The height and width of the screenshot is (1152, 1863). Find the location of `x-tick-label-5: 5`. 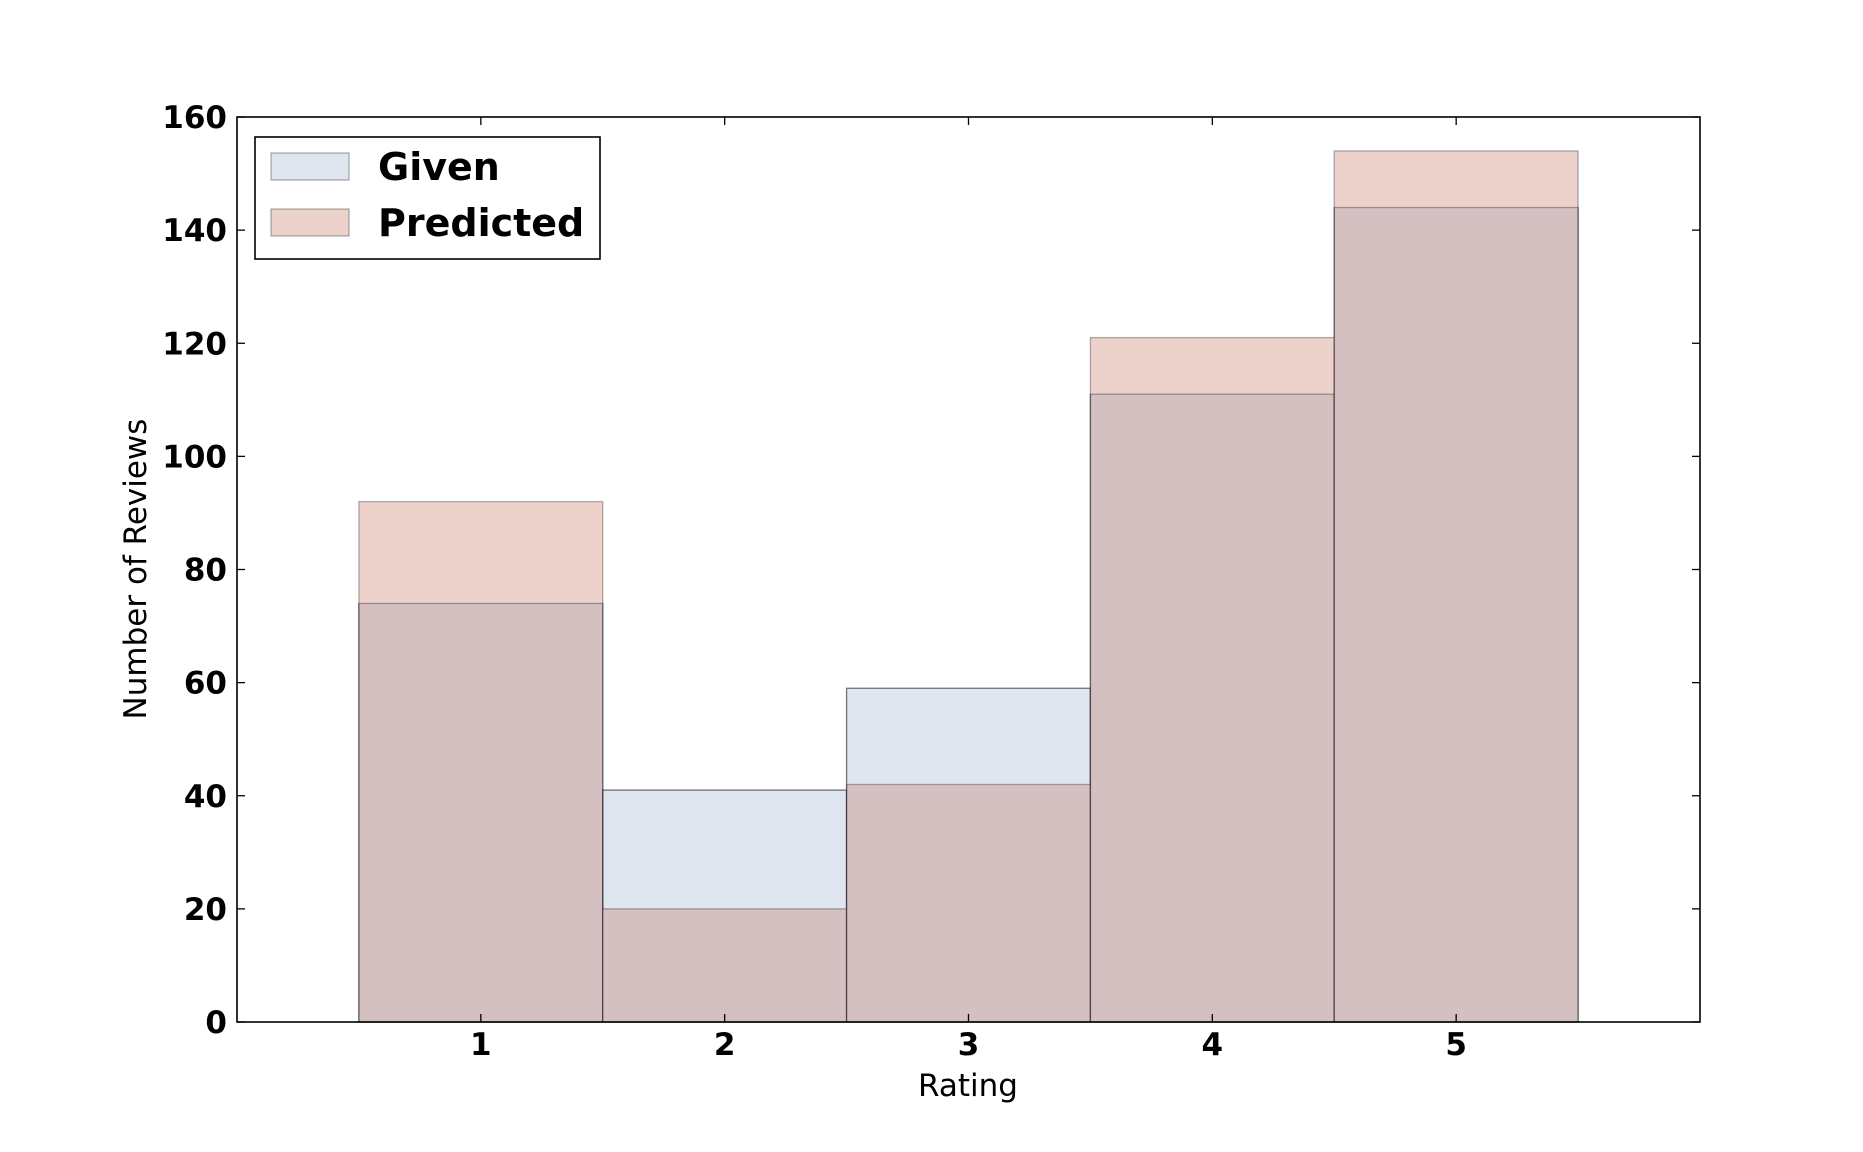

x-tick-label-5: 5 is located at coordinates (1456, 1045).